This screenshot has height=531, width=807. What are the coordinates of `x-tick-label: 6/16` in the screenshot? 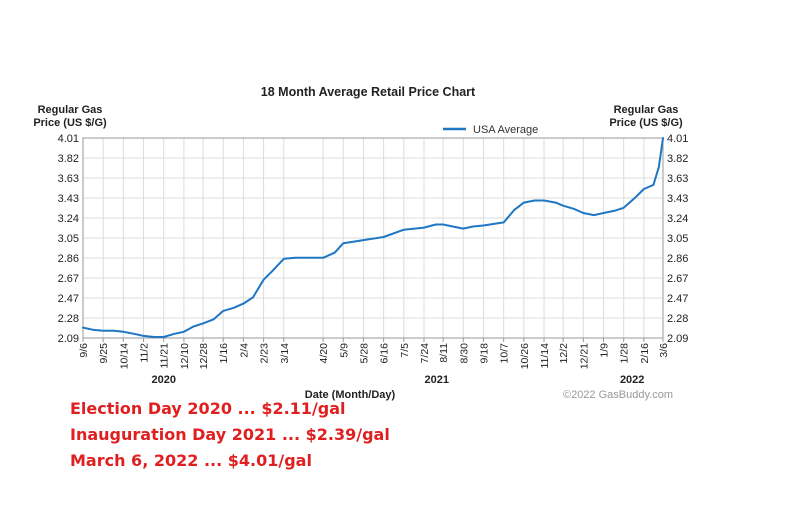 It's located at (385, 353).